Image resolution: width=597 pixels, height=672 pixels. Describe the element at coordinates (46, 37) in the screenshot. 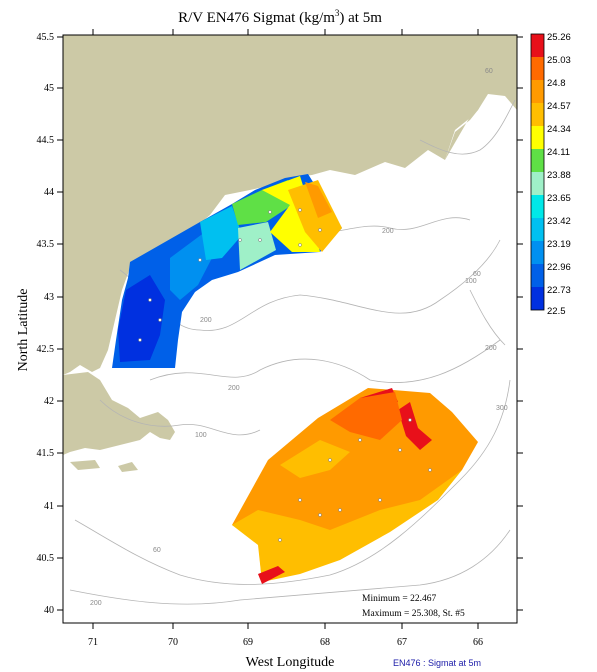

I see `y-tick-label: 45.5` at that location.